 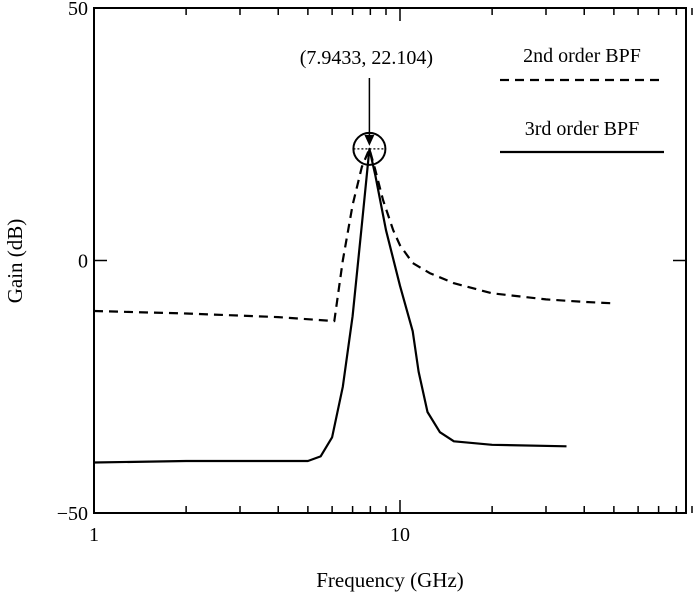 What do you see at coordinates (582, 56) in the screenshot?
I see `legend-label-1: 2nd order BPF` at bounding box center [582, 56].